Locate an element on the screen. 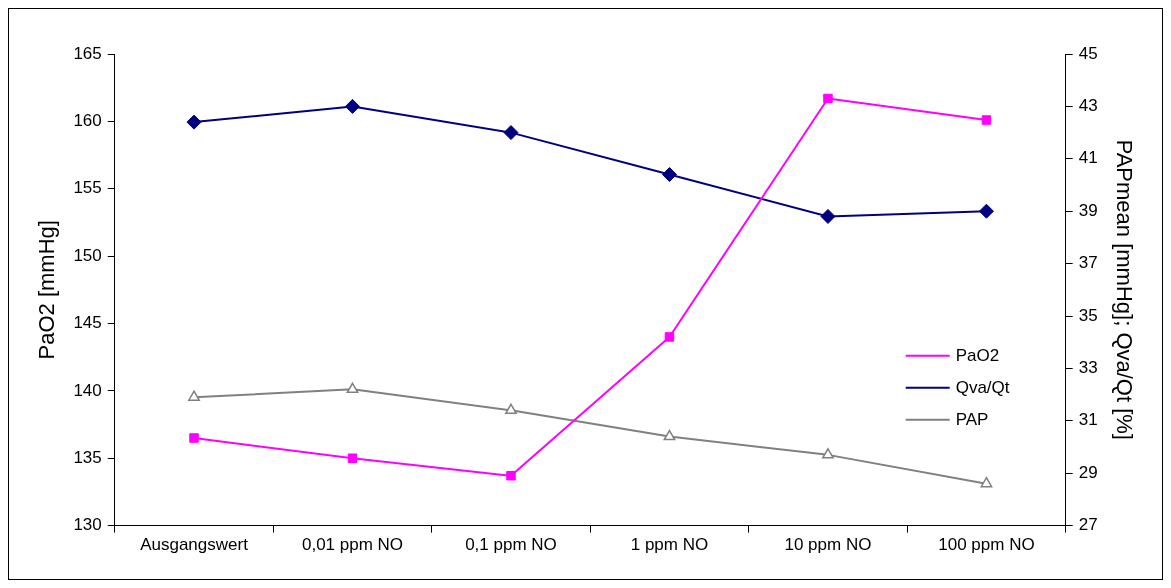 Image resolution: width=1171 pixels, height=588 pixels. y-tick-label: 155 is located at coordinates (87, 188).